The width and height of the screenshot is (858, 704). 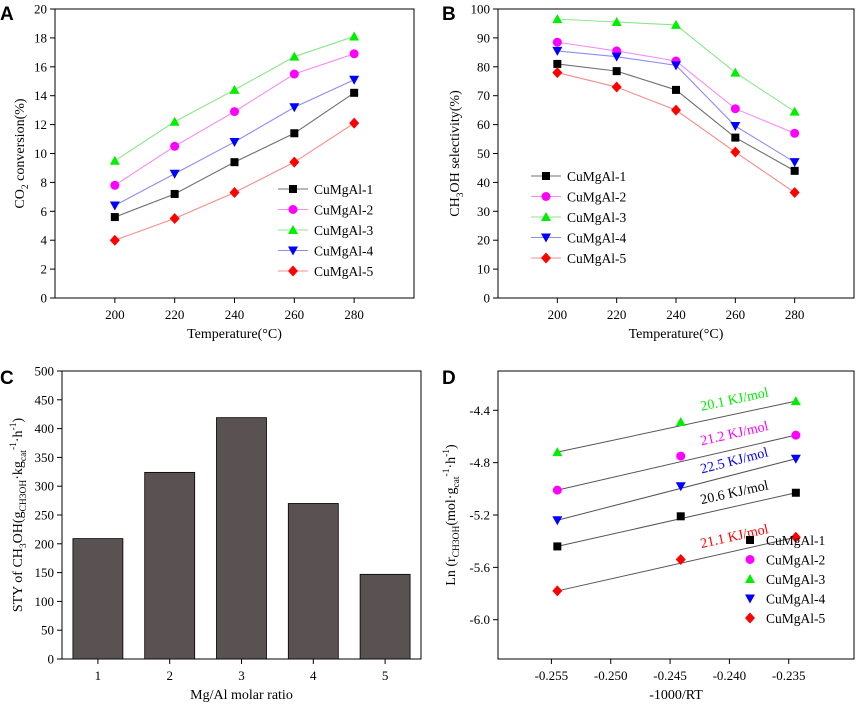 What do you see at coordinates (295, 314) in the screenshot?
I see `x-tick-label: 260` at bounding box center [295, 314].